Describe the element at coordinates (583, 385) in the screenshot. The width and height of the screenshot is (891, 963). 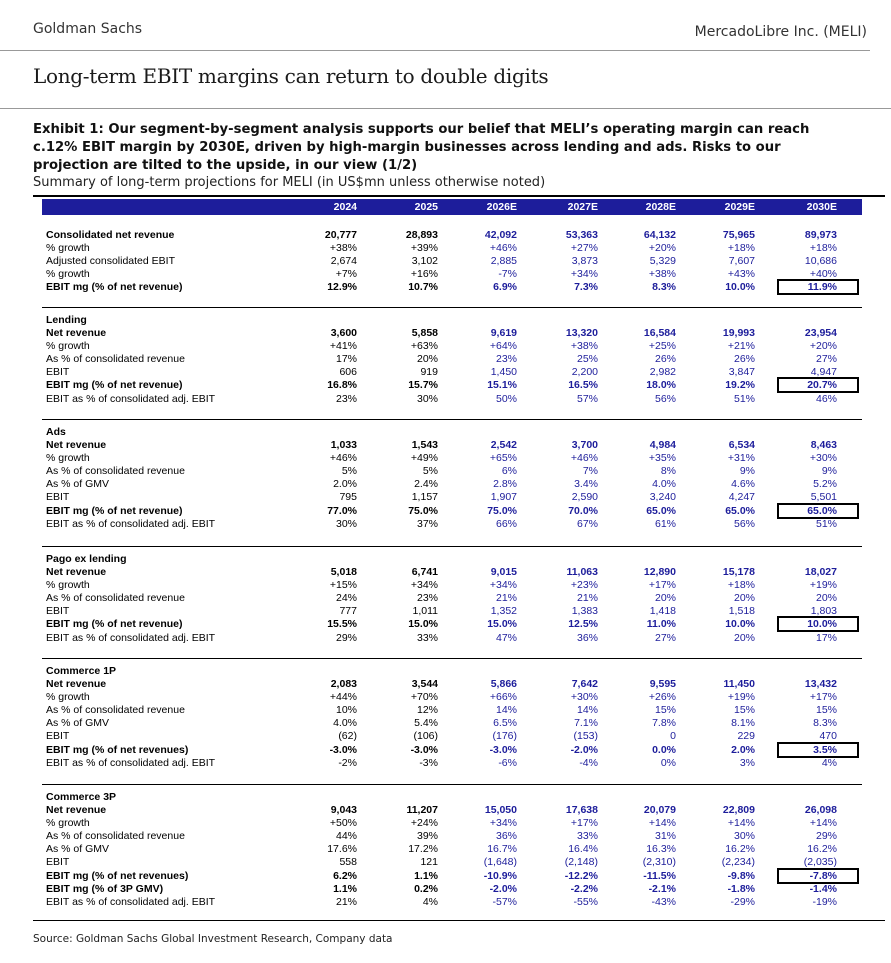
I see `table-cell: 16.5%` at that location.